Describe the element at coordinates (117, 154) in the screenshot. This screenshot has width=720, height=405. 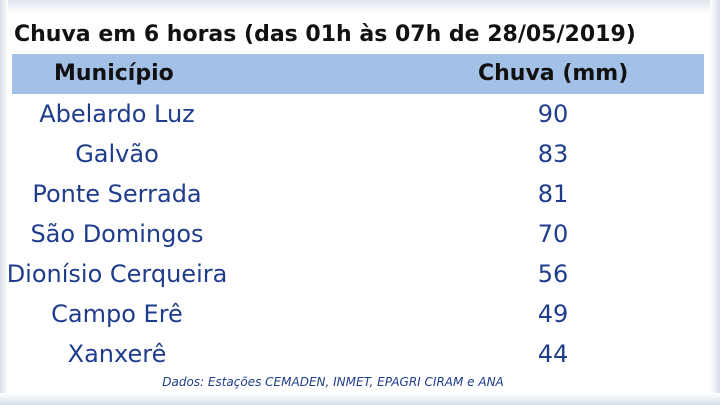
I see `municipio-cell: Galvão` at that location.